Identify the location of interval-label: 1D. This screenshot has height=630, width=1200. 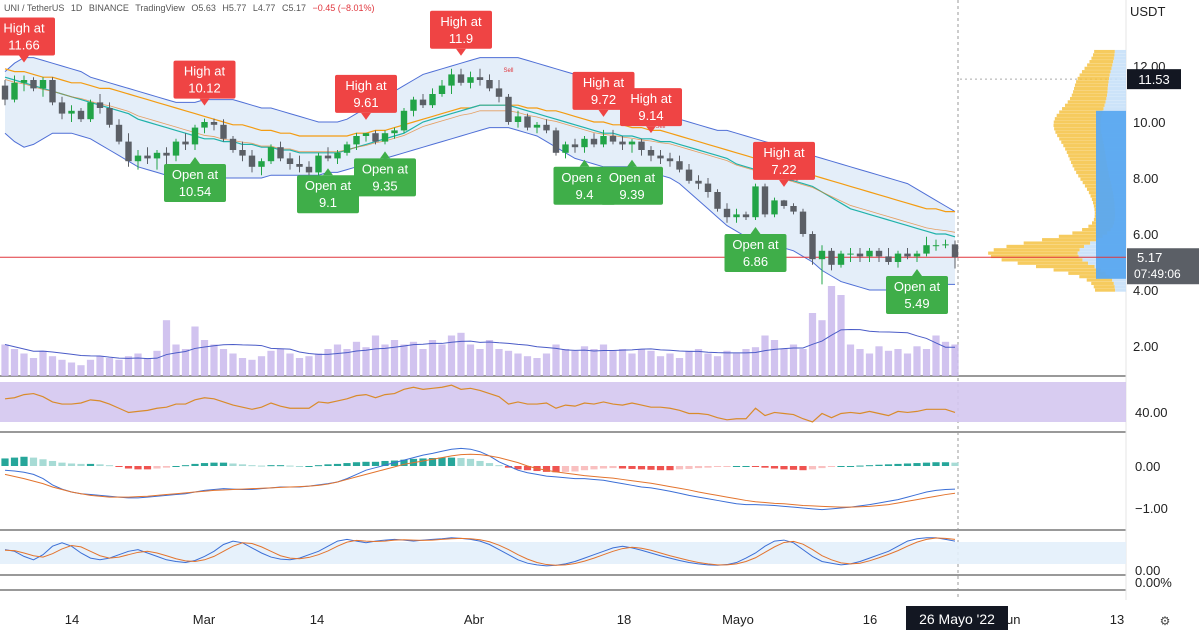
(76, 8).